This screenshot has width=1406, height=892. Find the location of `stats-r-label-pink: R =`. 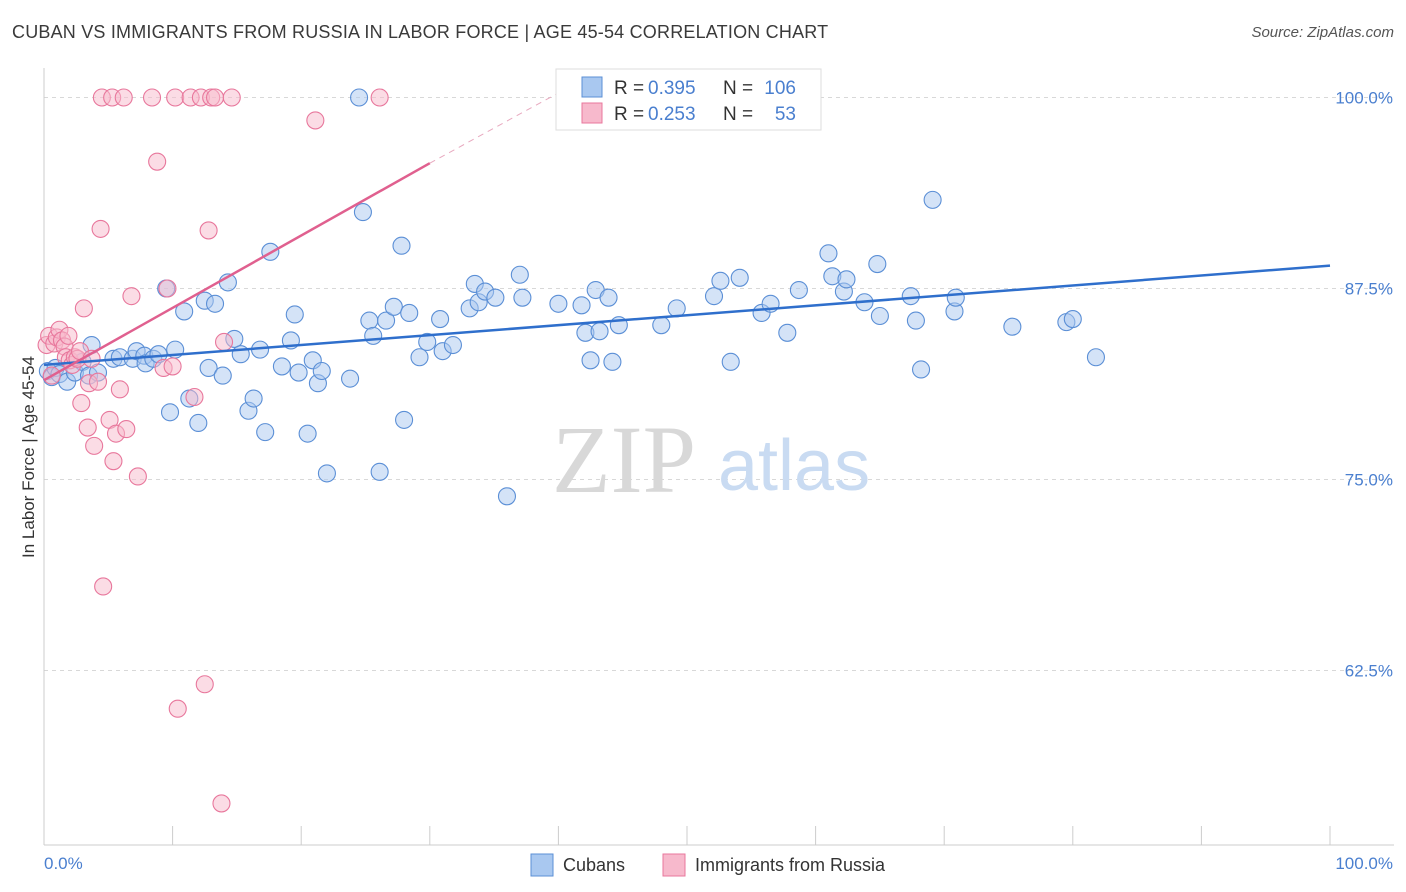

stats-r-label-pink: R = is located at coordinates (629, 114).